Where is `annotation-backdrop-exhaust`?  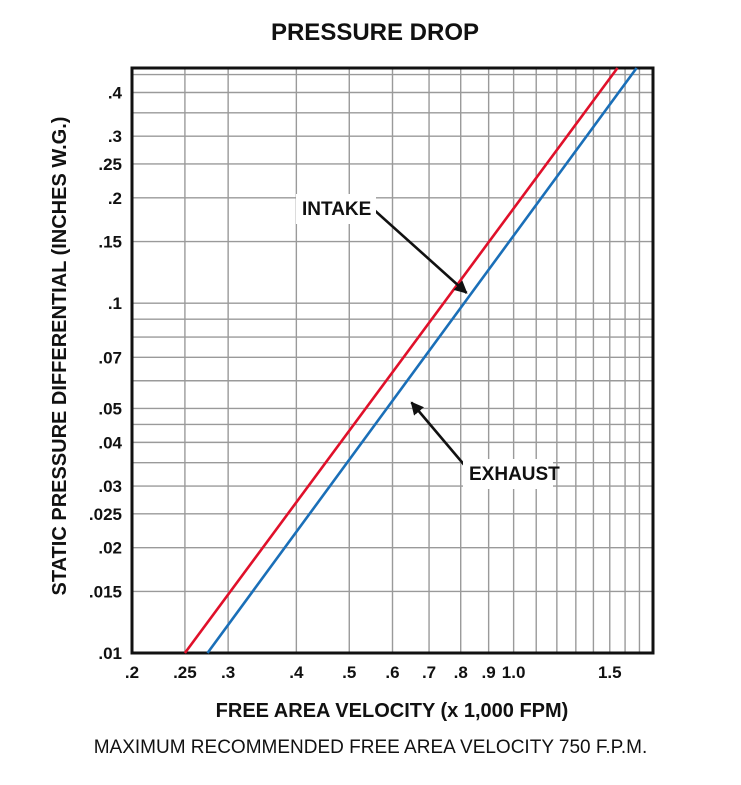
annotation-backdrop-exhaust is located at coordinates (508, 474).